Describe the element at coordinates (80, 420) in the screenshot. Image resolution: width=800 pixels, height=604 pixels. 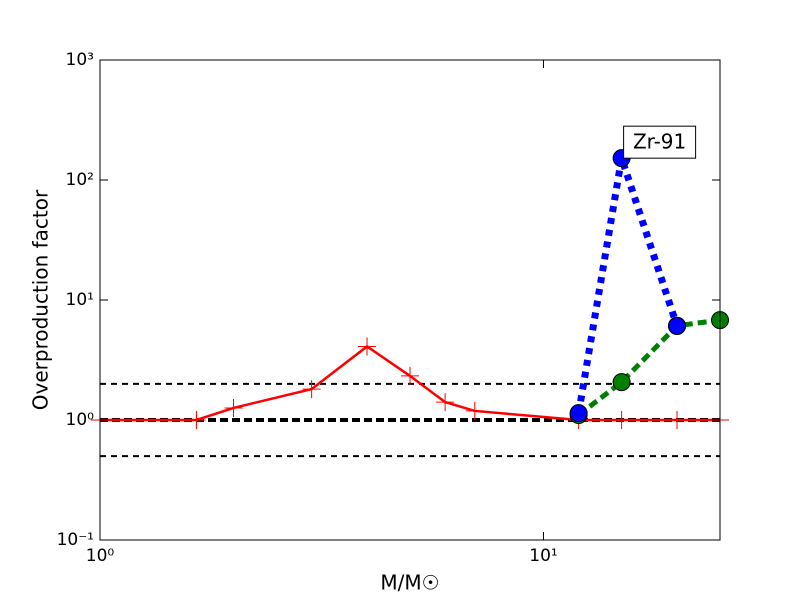
I see `y-tick-label: 10⁰` at that location.